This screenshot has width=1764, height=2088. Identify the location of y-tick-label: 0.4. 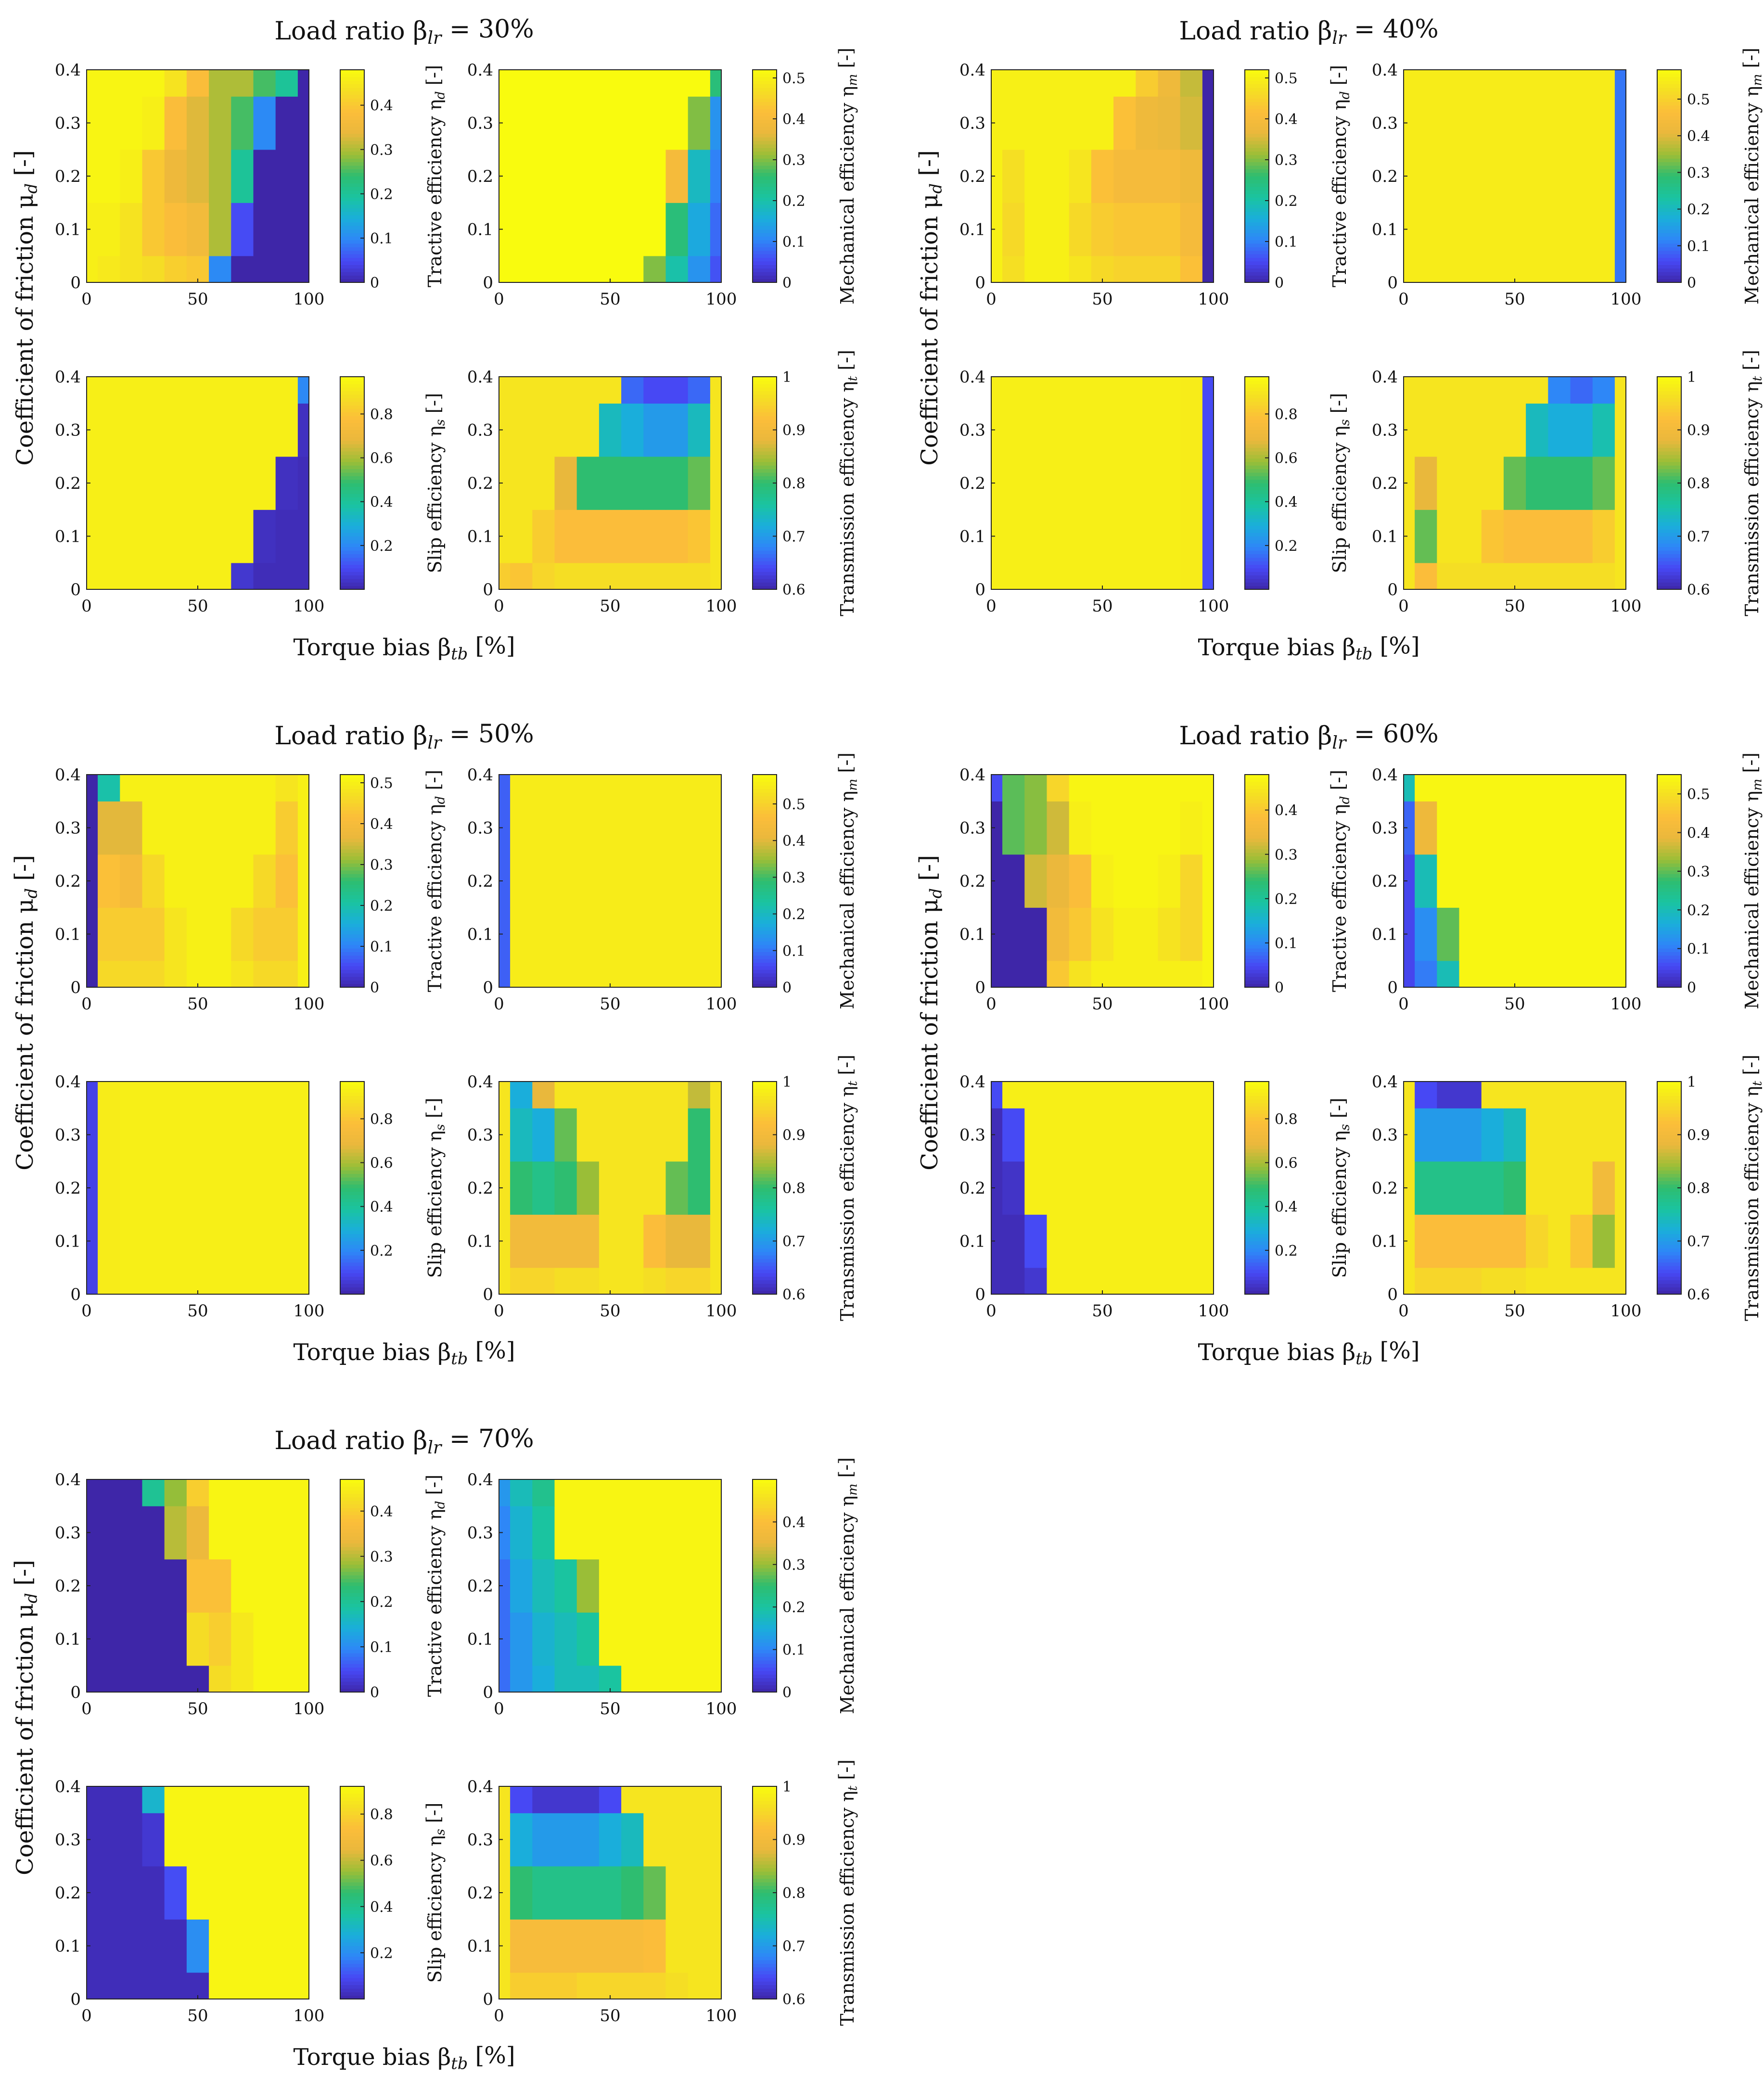
(68, 1082).